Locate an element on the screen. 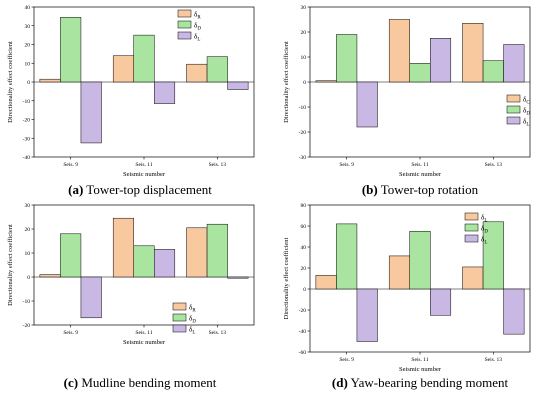  y-tick-label: -30 is located at coordinates (303, 158).